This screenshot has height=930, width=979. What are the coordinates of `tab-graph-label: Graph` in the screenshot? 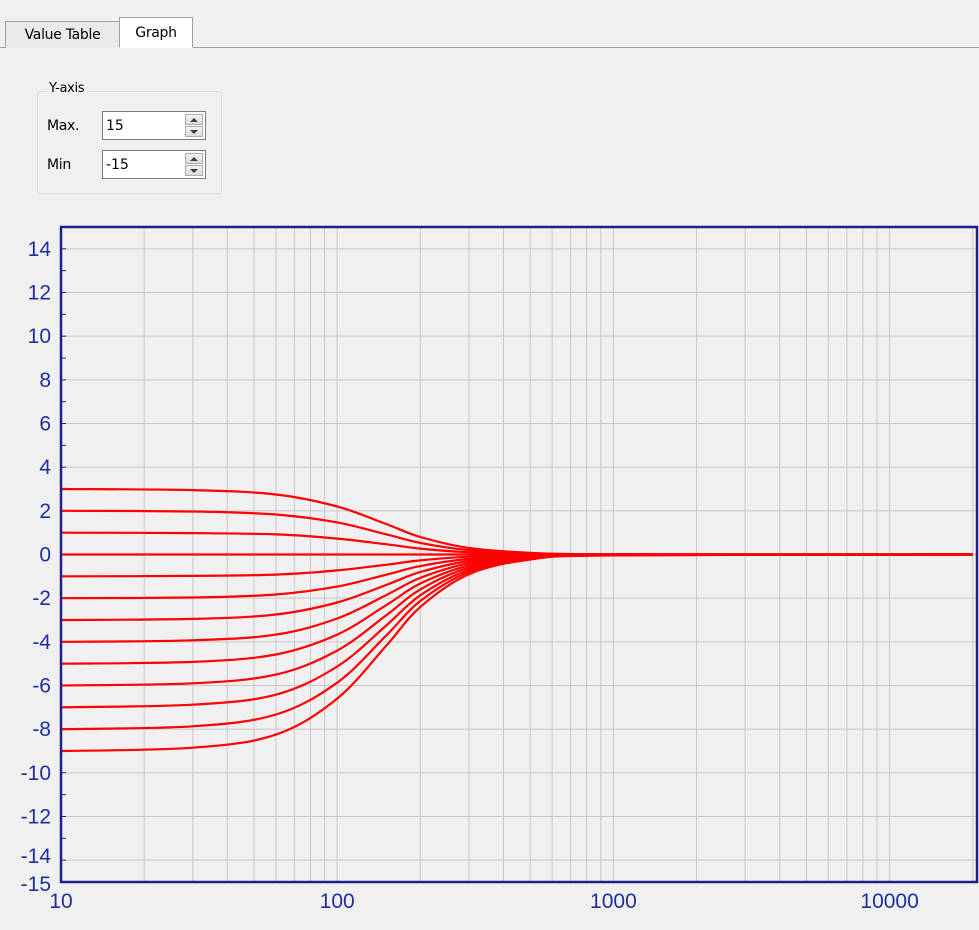 It's located at (155, 33).